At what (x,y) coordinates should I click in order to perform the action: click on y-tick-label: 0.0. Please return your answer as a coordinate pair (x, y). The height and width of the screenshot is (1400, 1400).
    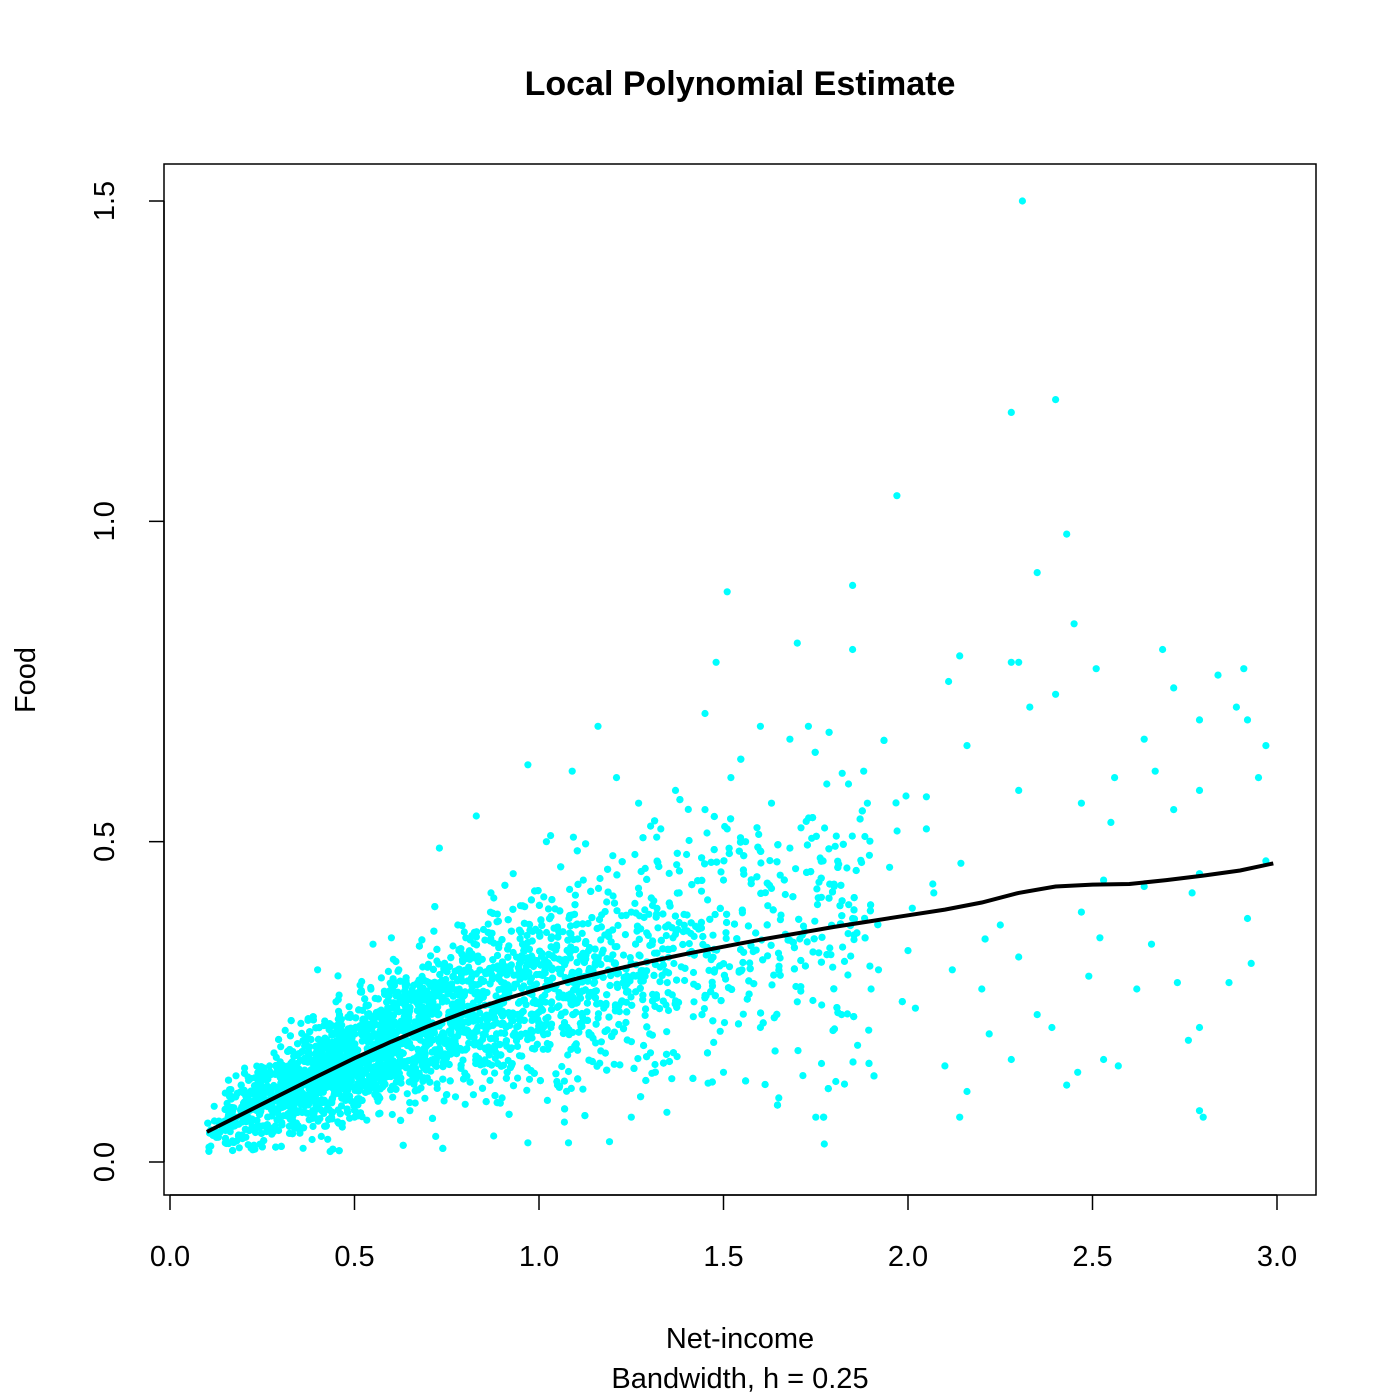
    Looking at the image, I should click on (105, 1162).